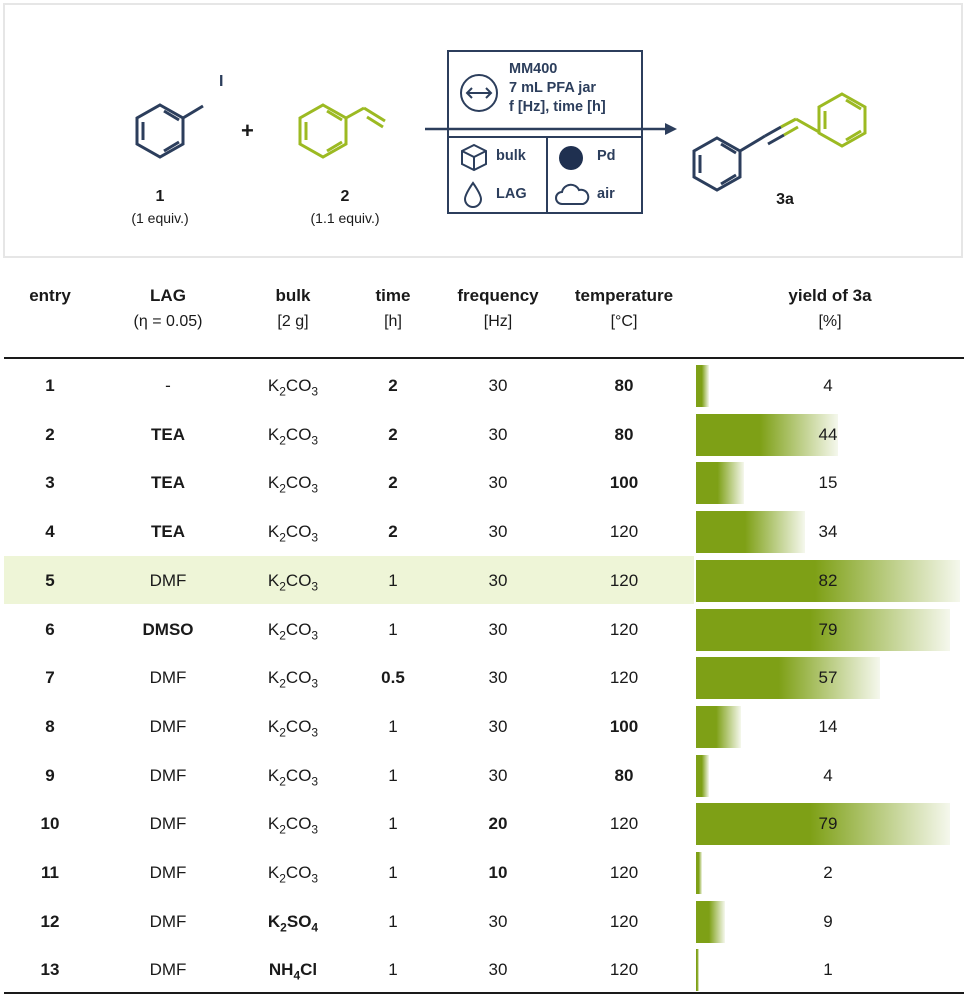  Describe the element at coordinates (551, 129) in the screenshot. I see `reaction-arrow` at that location.